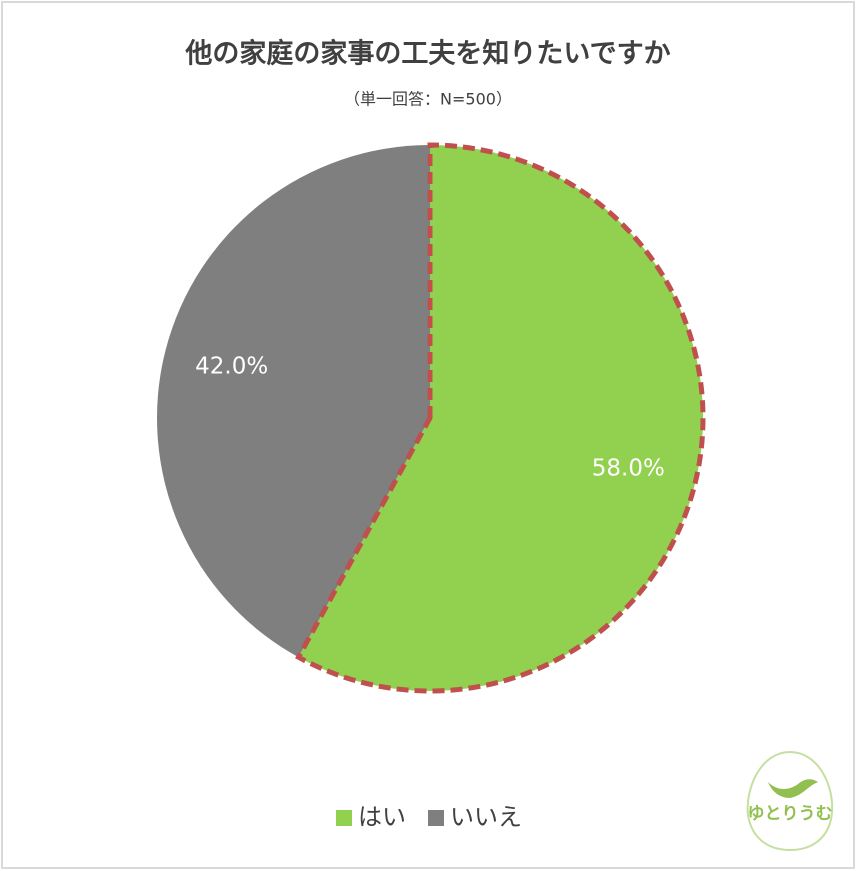  I want to click on logo-text: ゆとりうむ, so click(790, 814).